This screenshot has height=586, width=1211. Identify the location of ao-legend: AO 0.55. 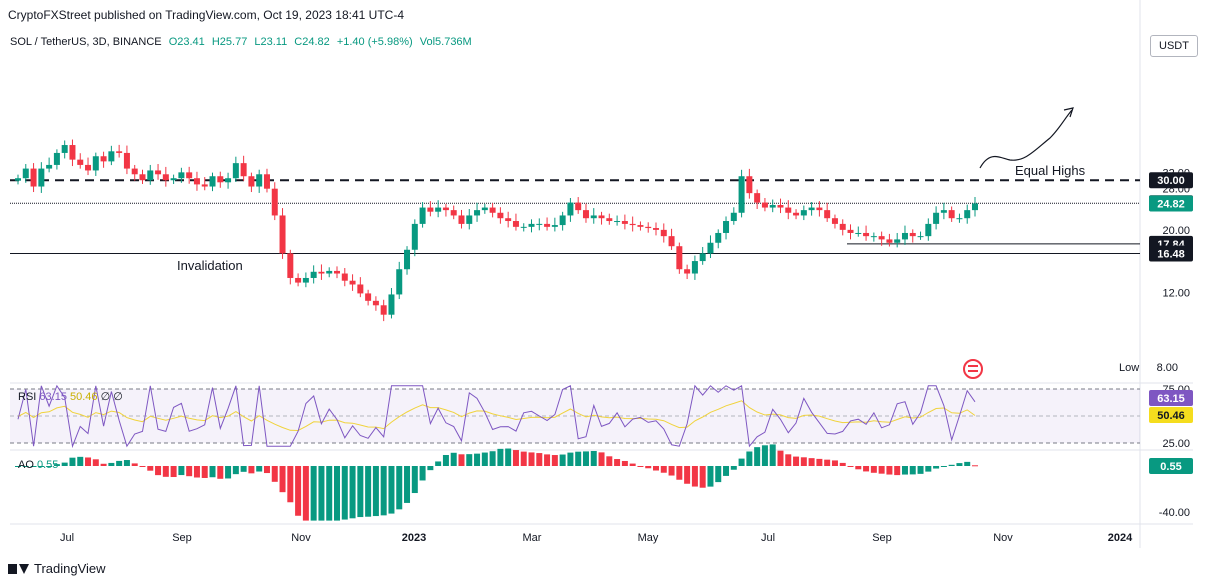
(38, 465).